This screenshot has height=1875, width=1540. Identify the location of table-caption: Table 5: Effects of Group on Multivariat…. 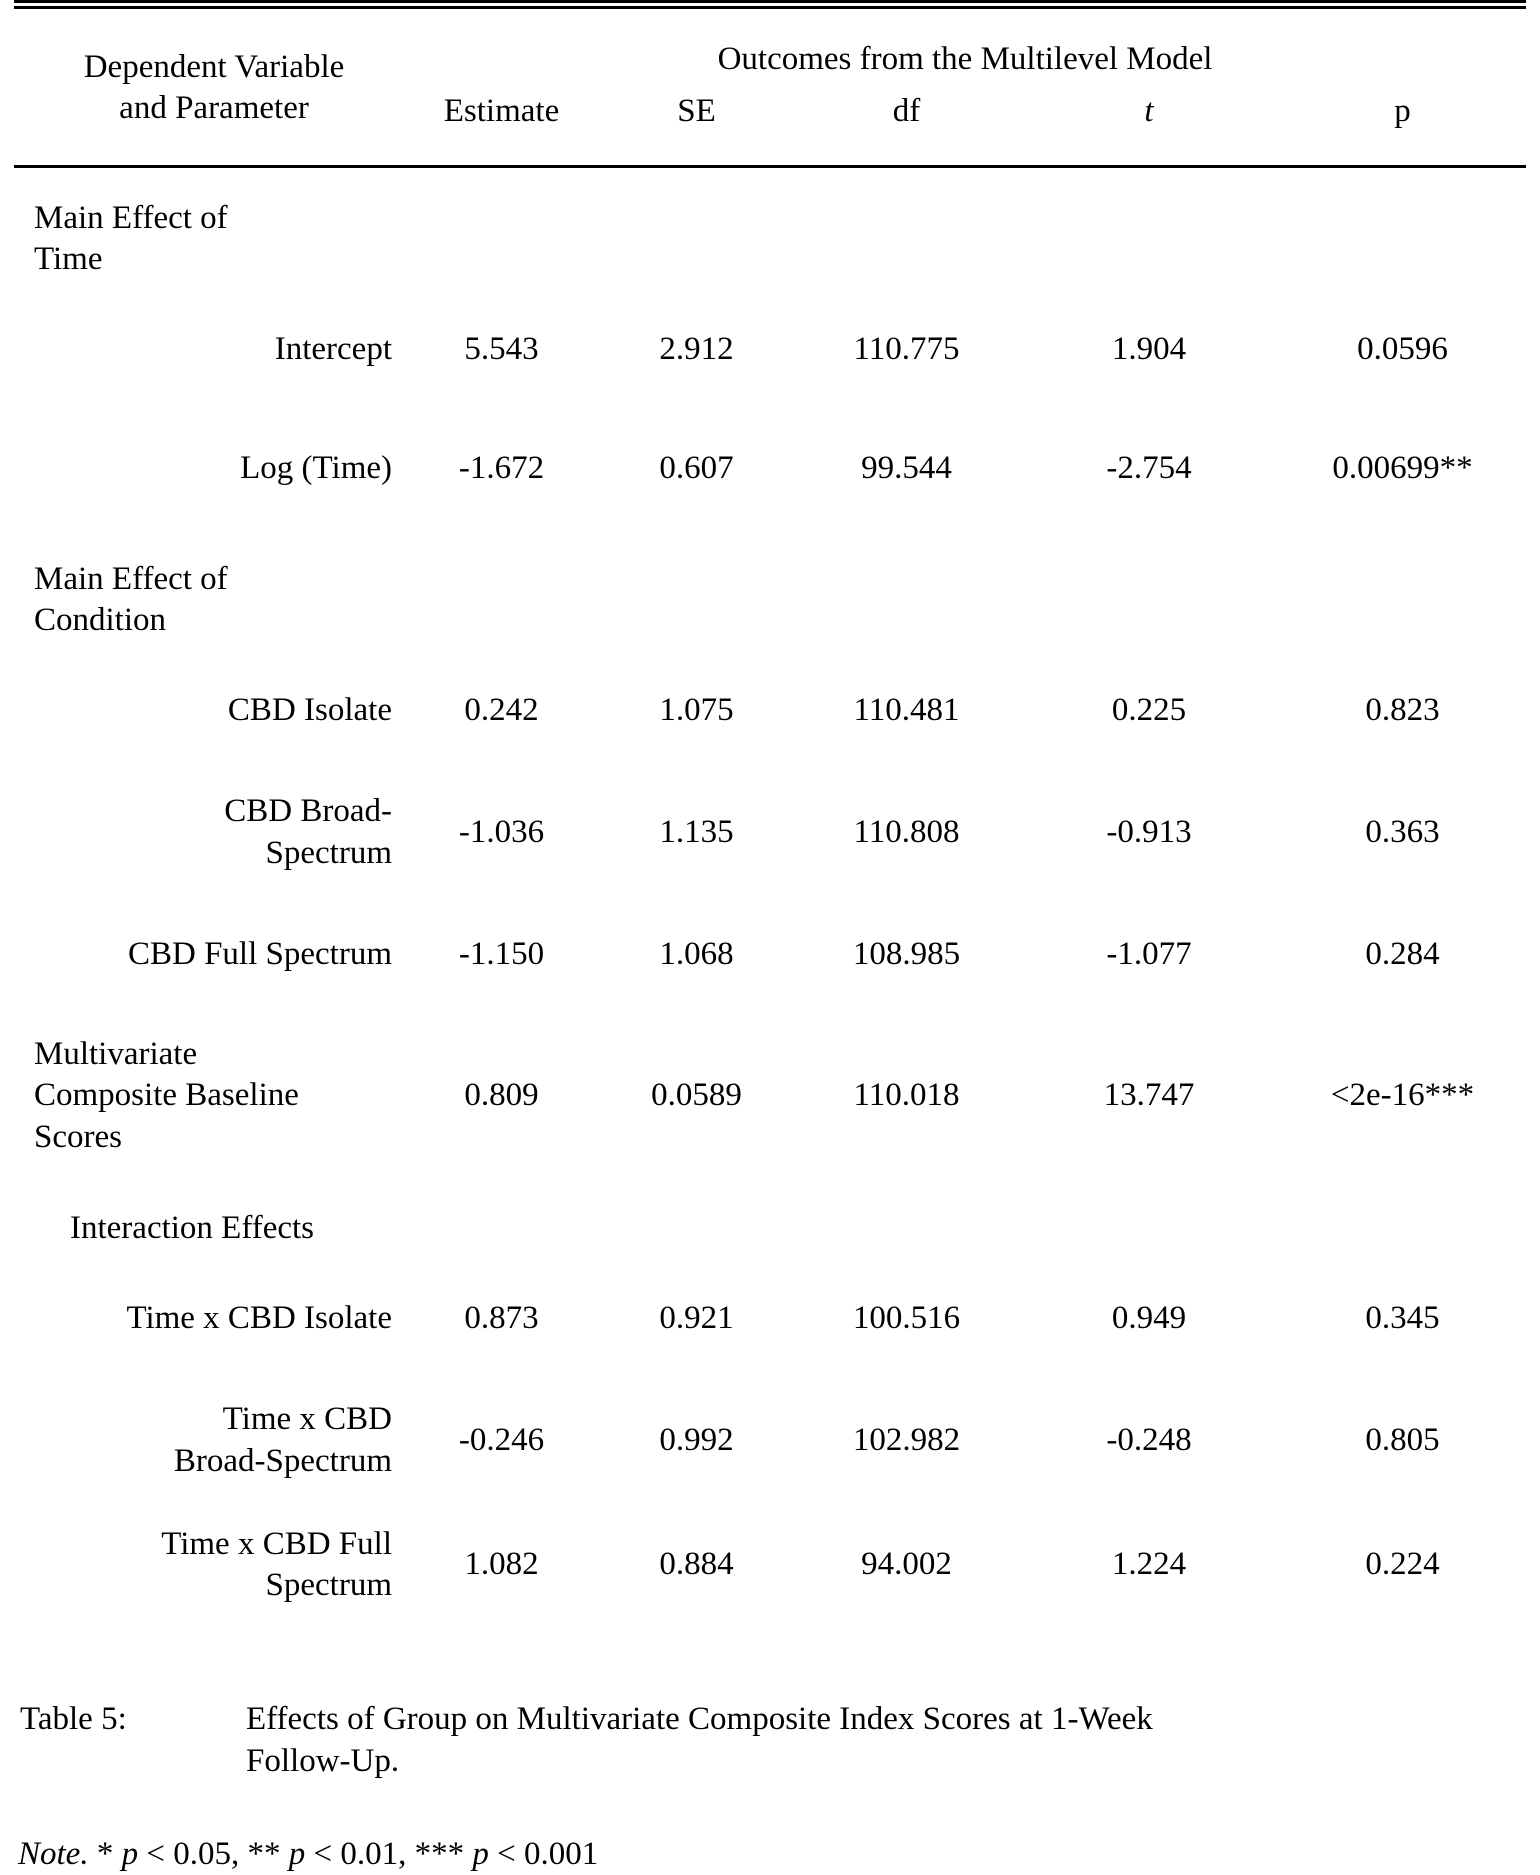
(770, 1740).